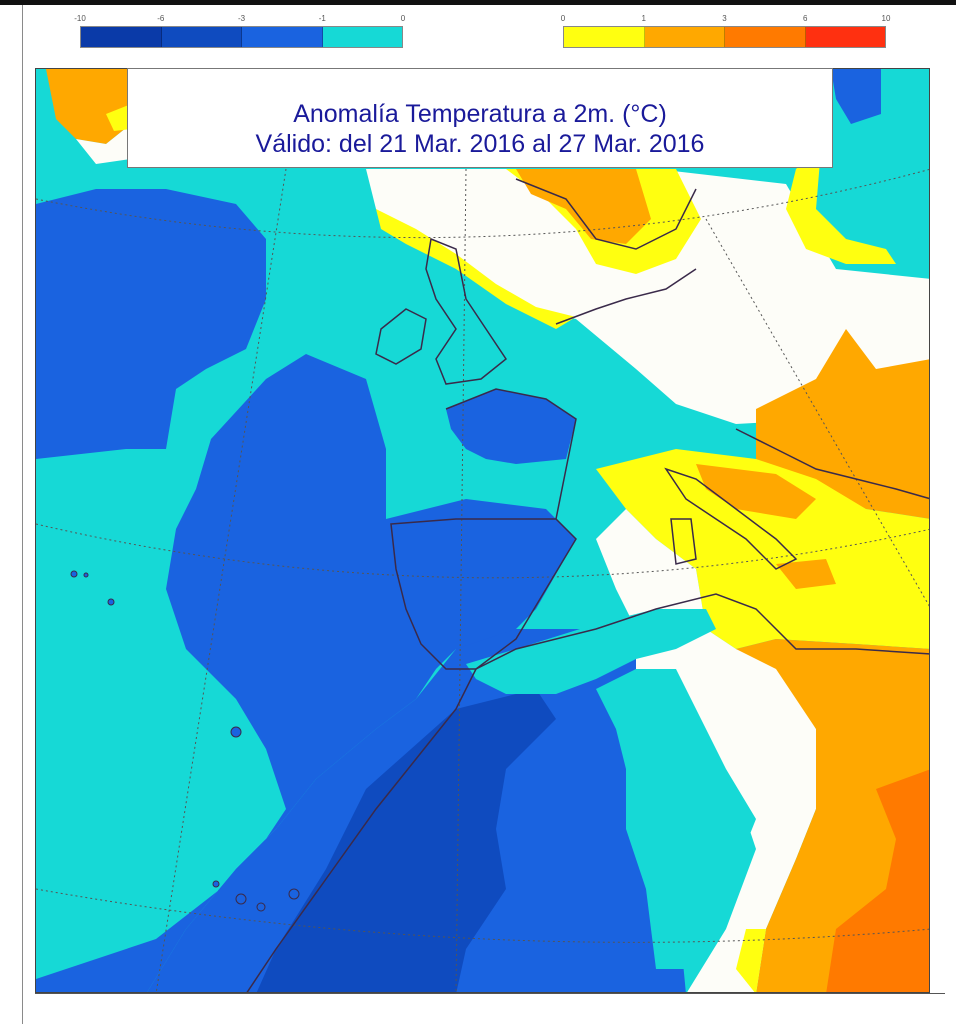  I want to click on region-greenland-warm, so click(88, 106).